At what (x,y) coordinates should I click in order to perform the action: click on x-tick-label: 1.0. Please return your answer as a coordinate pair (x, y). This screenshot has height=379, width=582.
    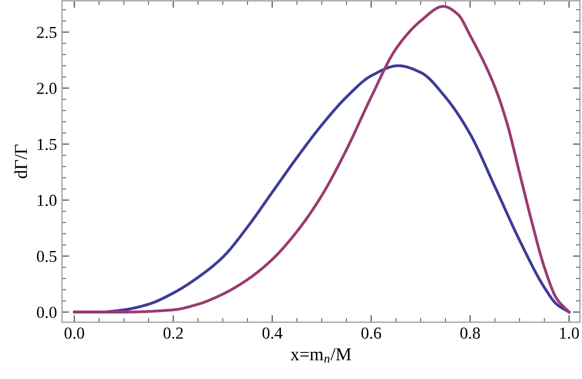
    Looking at the image, I should click on (569, 333).